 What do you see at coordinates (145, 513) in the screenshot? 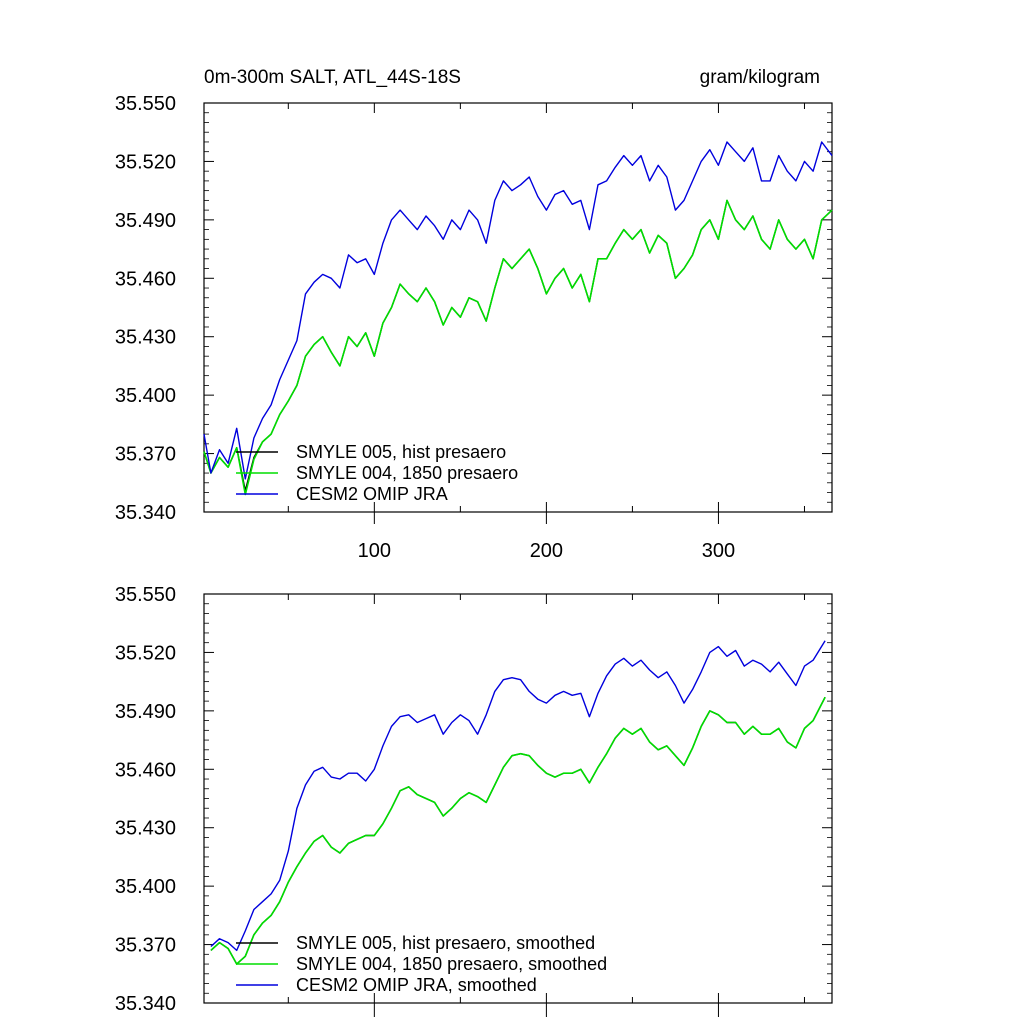
I see `top-y-tick-label: 35.340` at bounding box center [145, 513].